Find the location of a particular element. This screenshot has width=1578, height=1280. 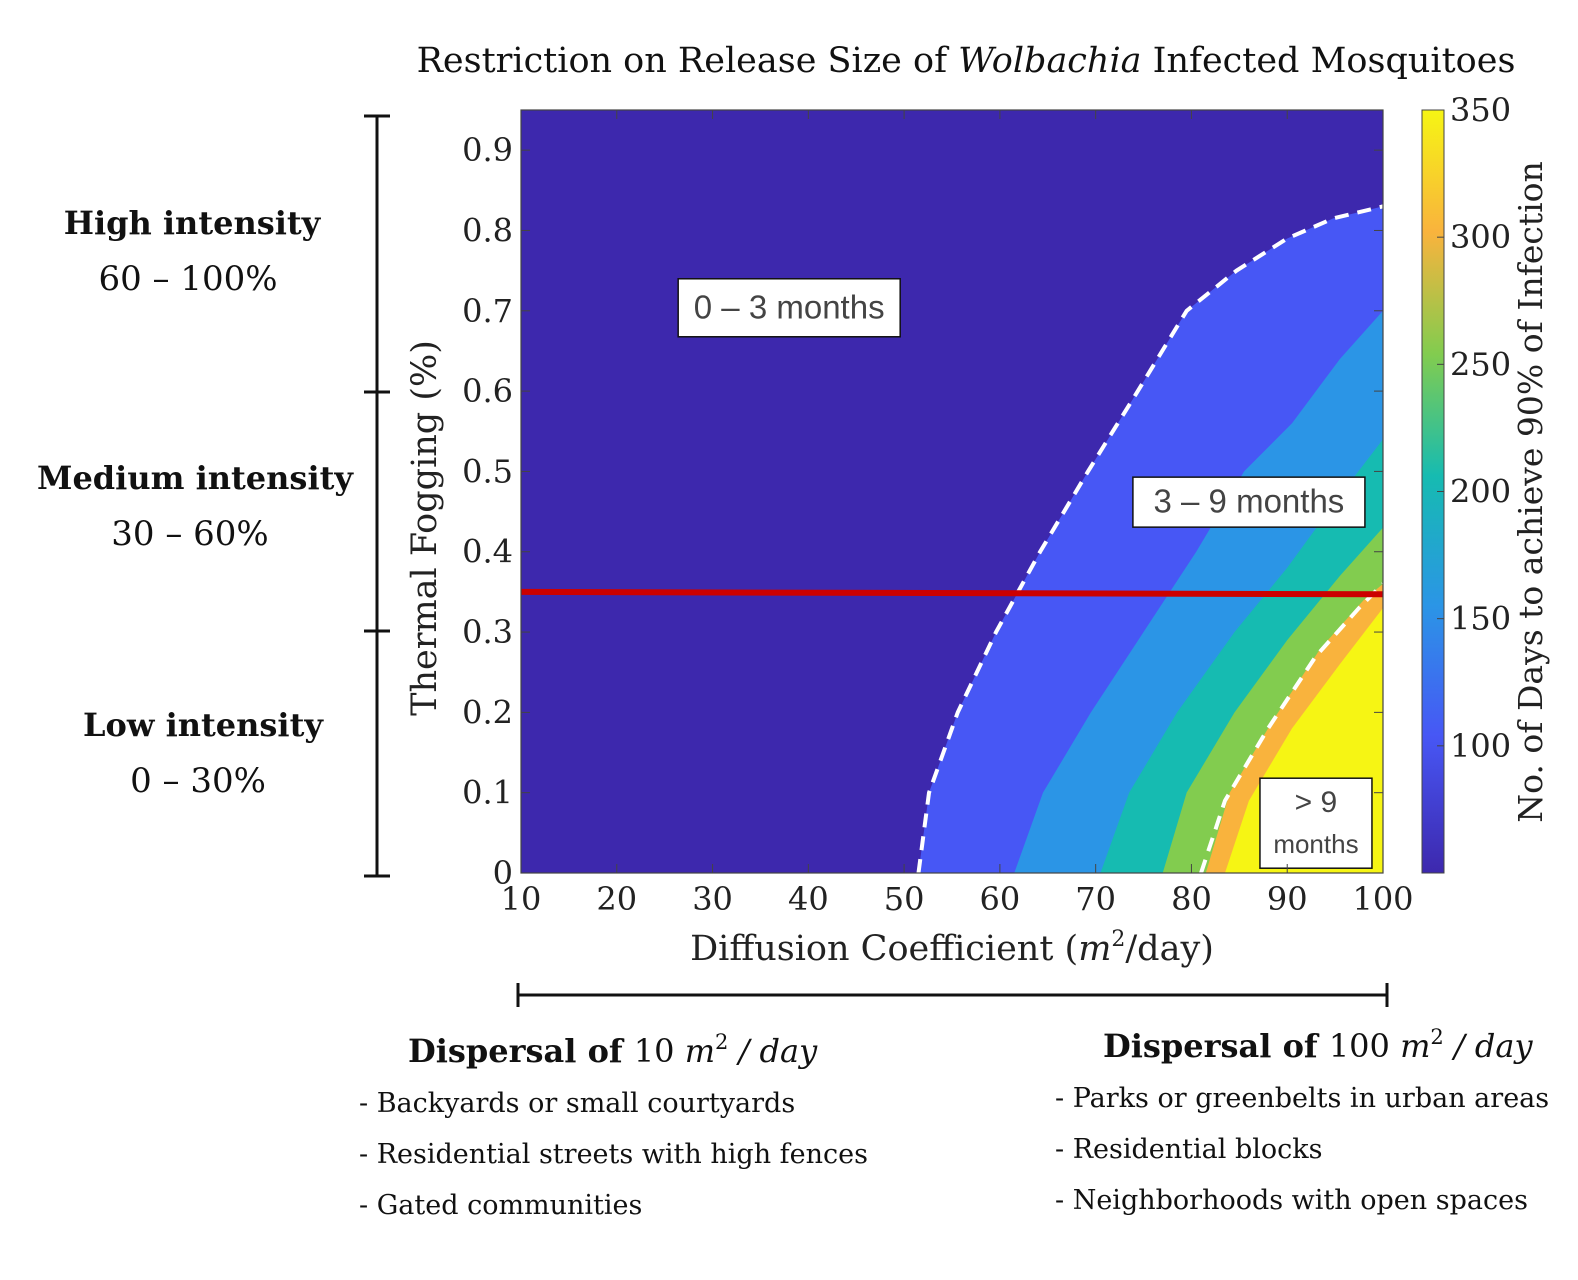

region-label: months is located at coordinates (1315, 844).